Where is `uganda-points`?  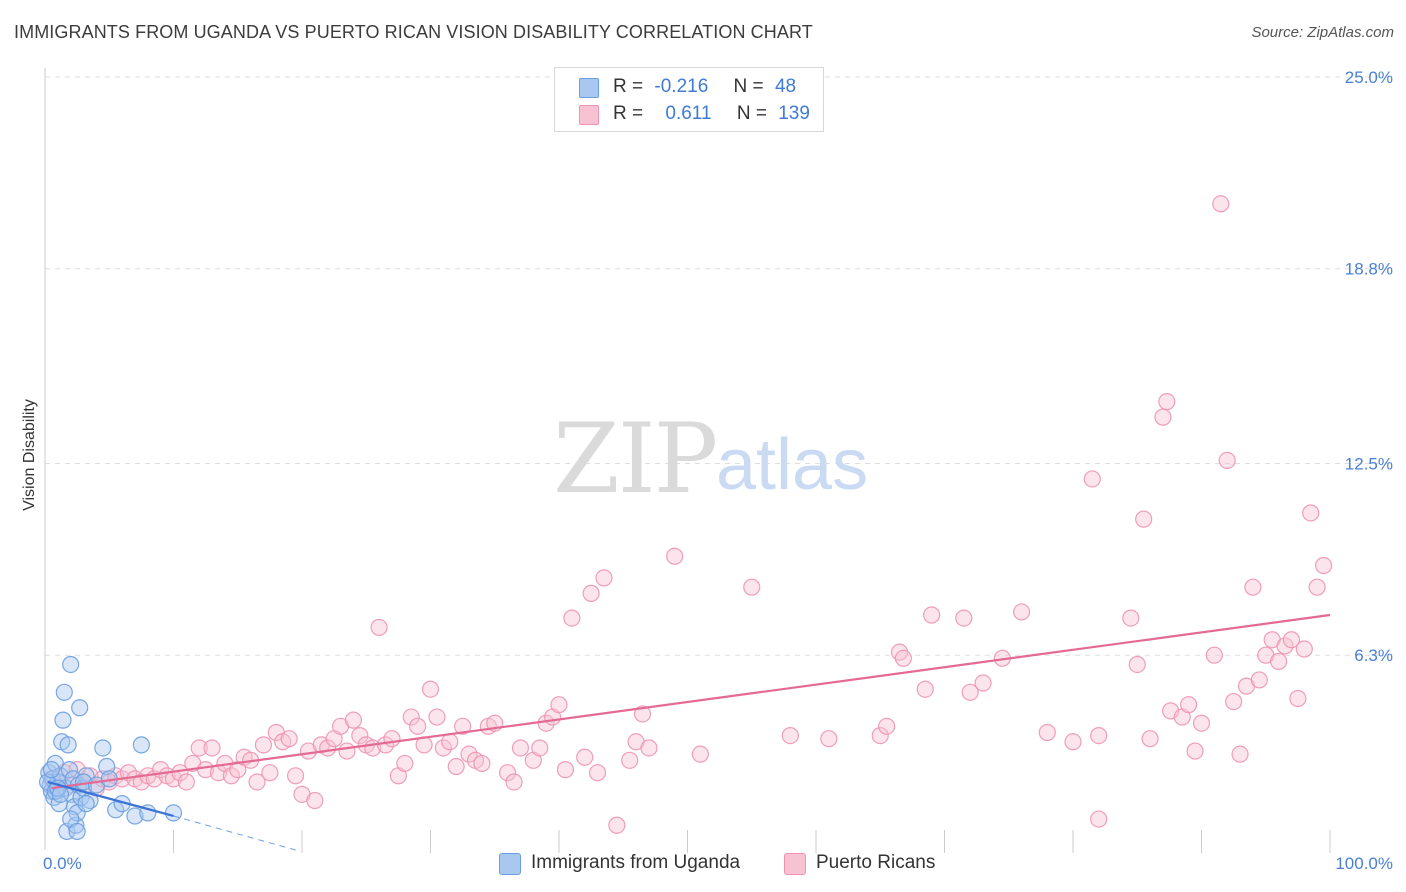
uganda-points is located at coordinates (110, 748).